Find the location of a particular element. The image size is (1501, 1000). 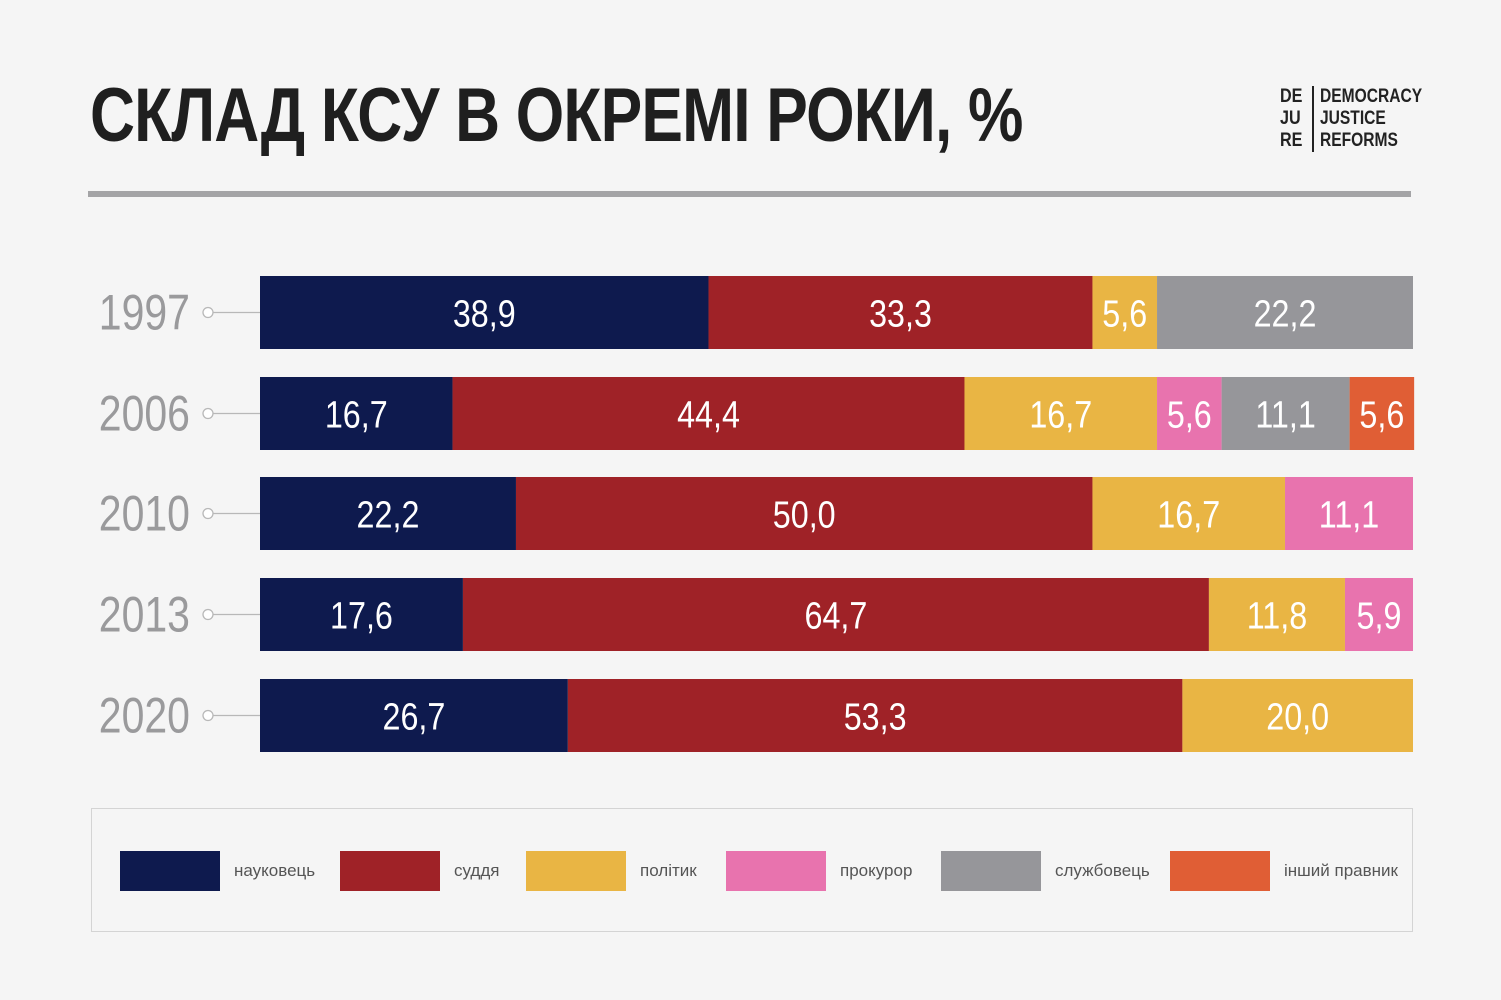

logo-left-line: DE is located at coordinates (1291, 96).